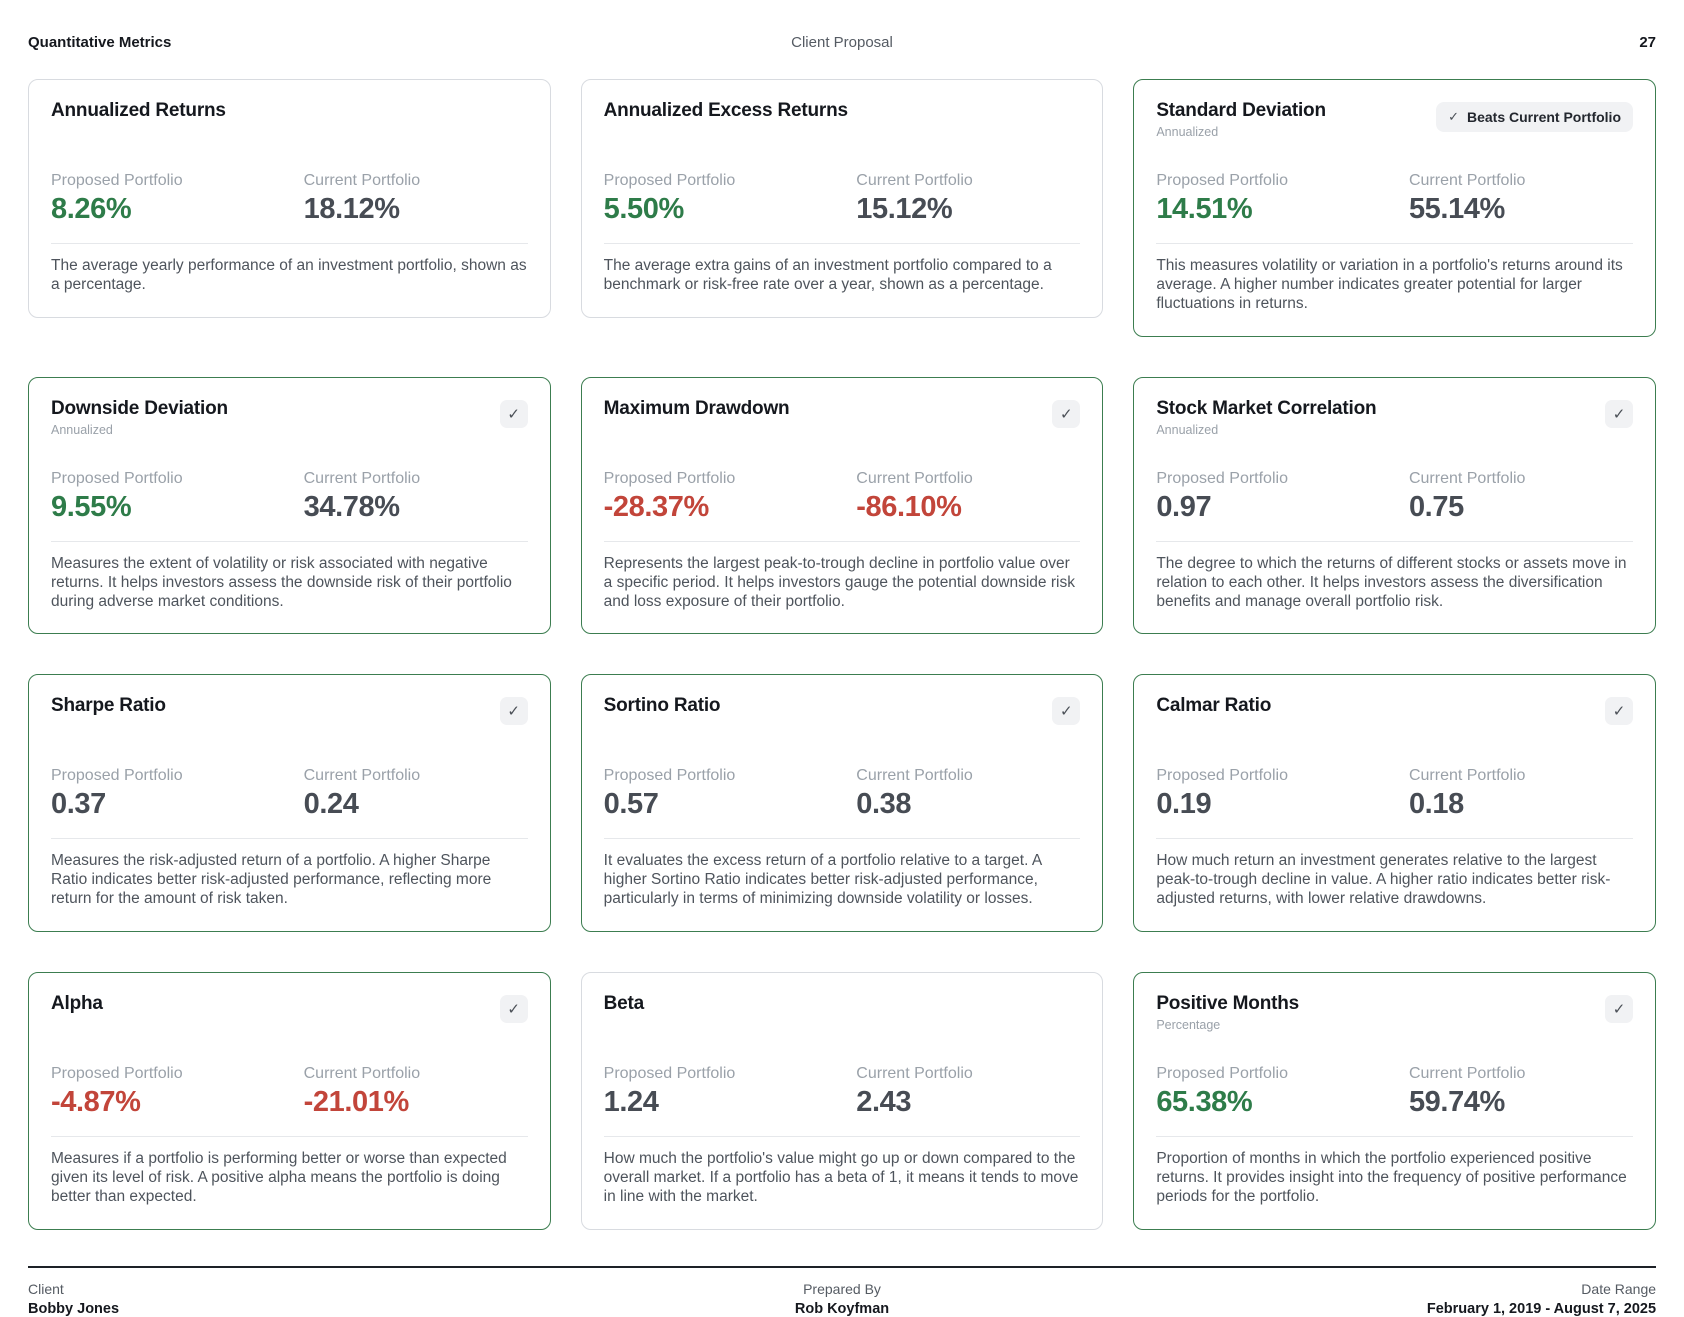  Describe the element at coordinates (289, 426) in the screenshot. I see `card-header: Downside Deviation Annualized ✓` at that location.